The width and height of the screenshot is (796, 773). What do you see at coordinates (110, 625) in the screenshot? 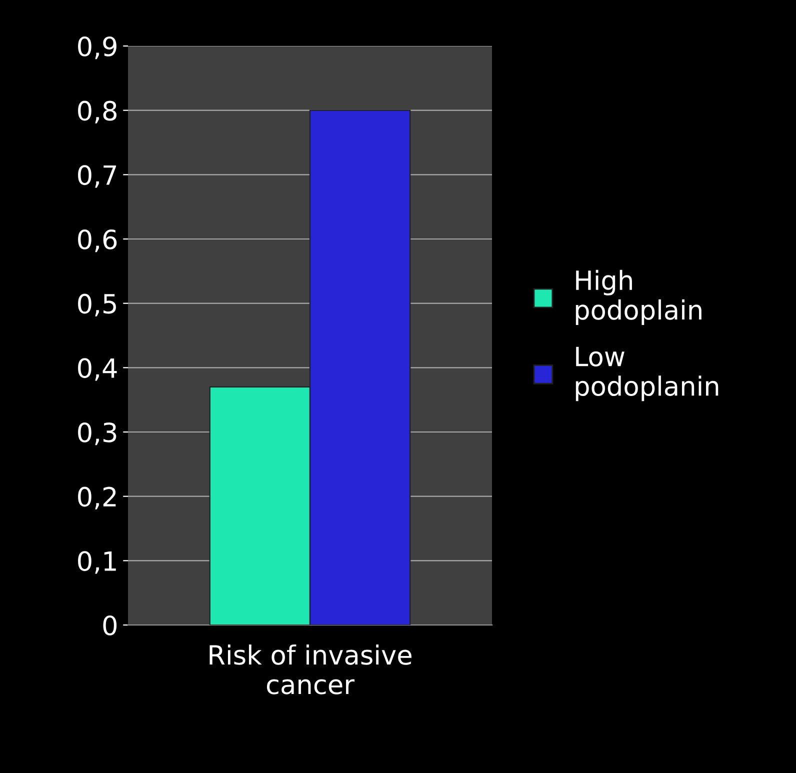
I see `y-tick-label: 0` at bounding box center [110, 625].